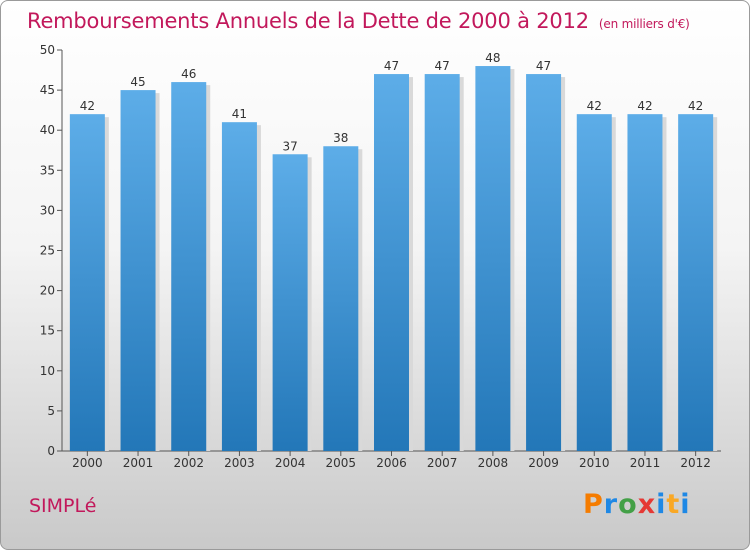 The height and width of the screenshot is (550, 750). I want to click on y-tick-label: 45, so click(47, 90).